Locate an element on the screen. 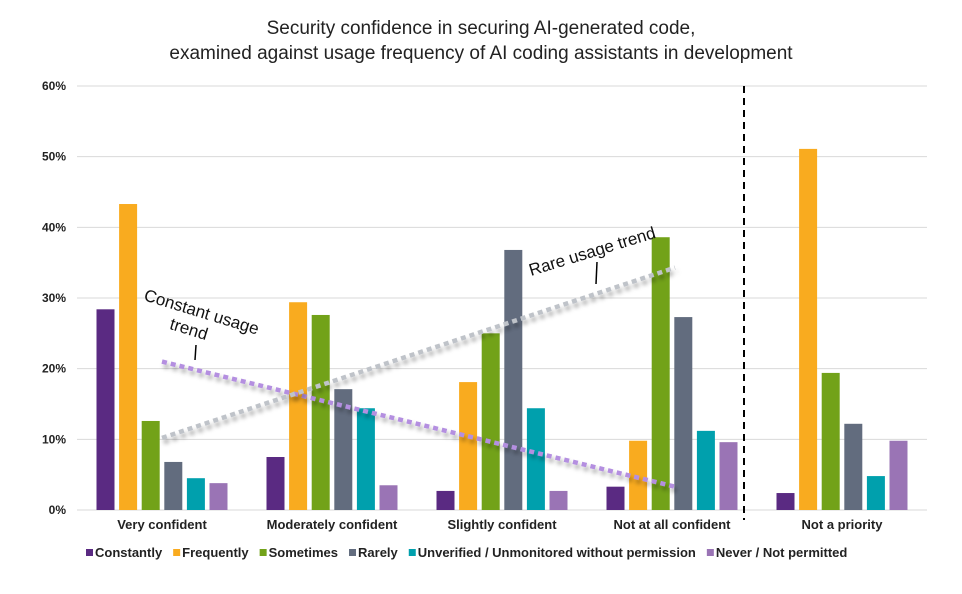 This screenshot has height=594, width=962. y-tick-label: 50% is located at coordinates (54, 157).